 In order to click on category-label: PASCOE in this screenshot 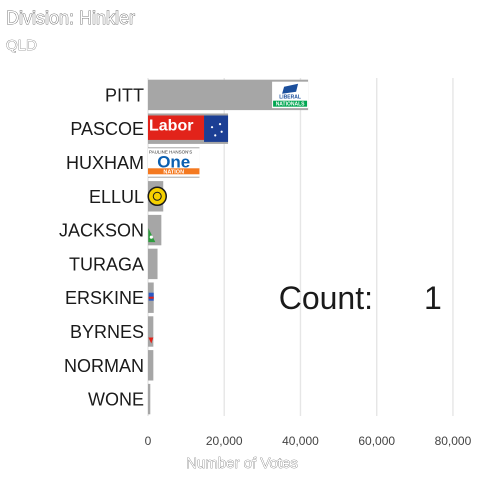, I will do `click(107, 129)`.